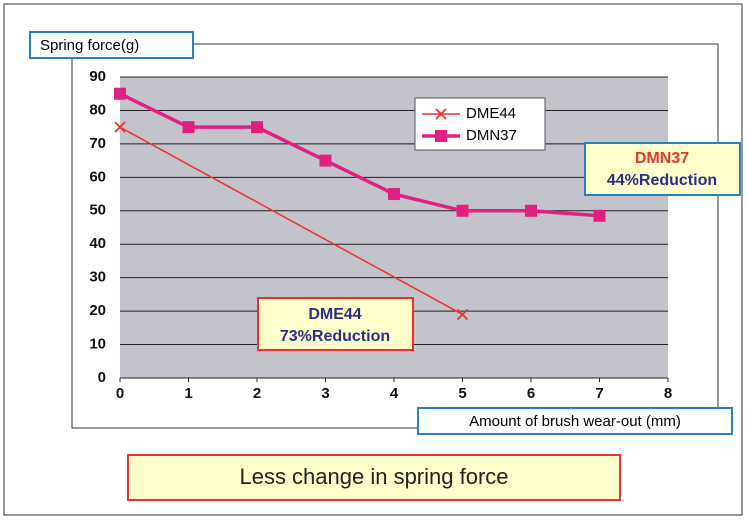 The width and height of the screenshot is (747, 520). I want to click on x-tick-label: 3, so click(325, 393).